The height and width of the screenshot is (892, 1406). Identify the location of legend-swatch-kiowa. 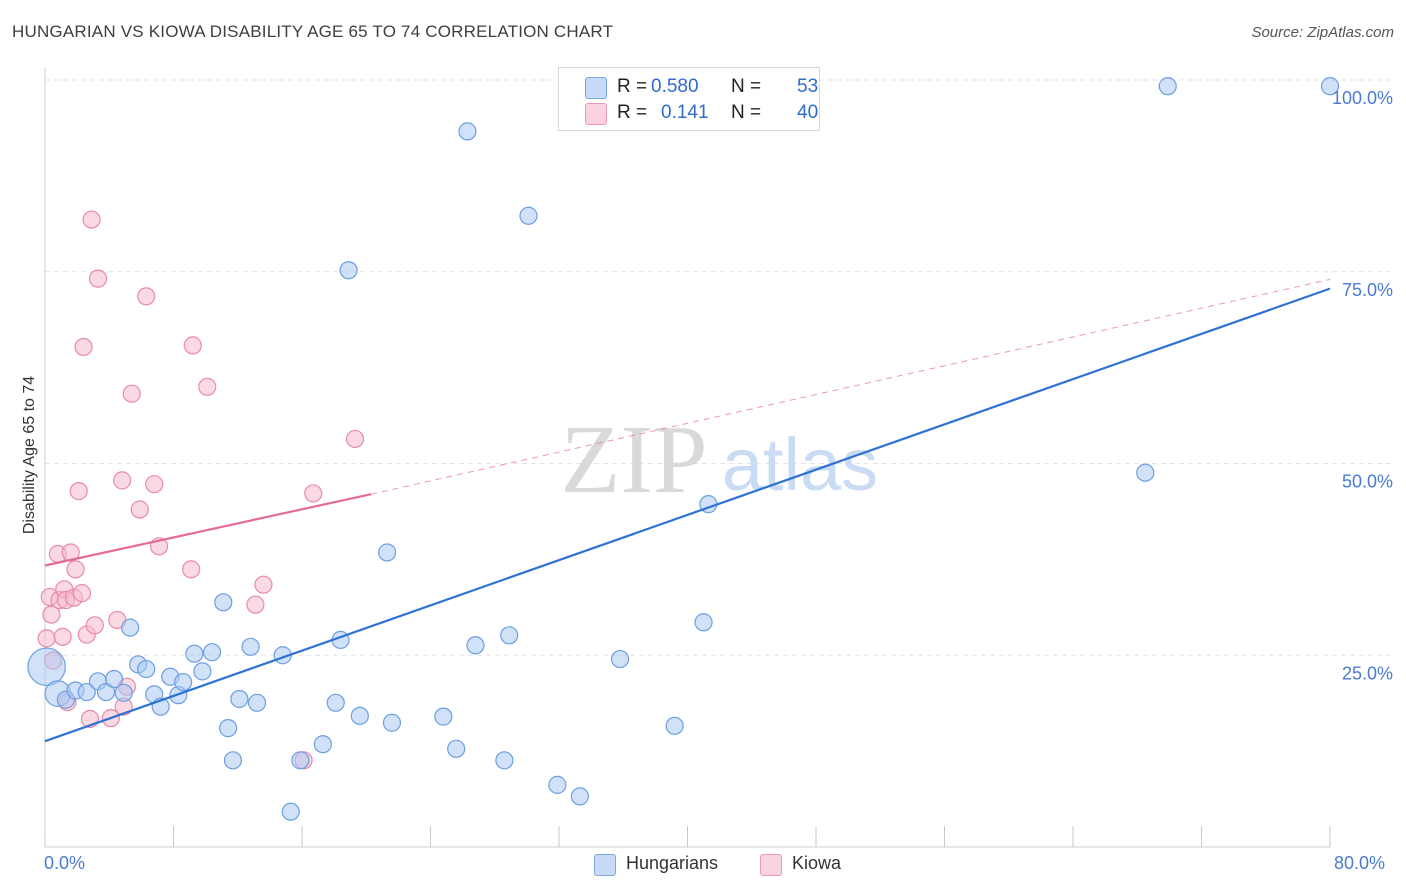
(596, 114).